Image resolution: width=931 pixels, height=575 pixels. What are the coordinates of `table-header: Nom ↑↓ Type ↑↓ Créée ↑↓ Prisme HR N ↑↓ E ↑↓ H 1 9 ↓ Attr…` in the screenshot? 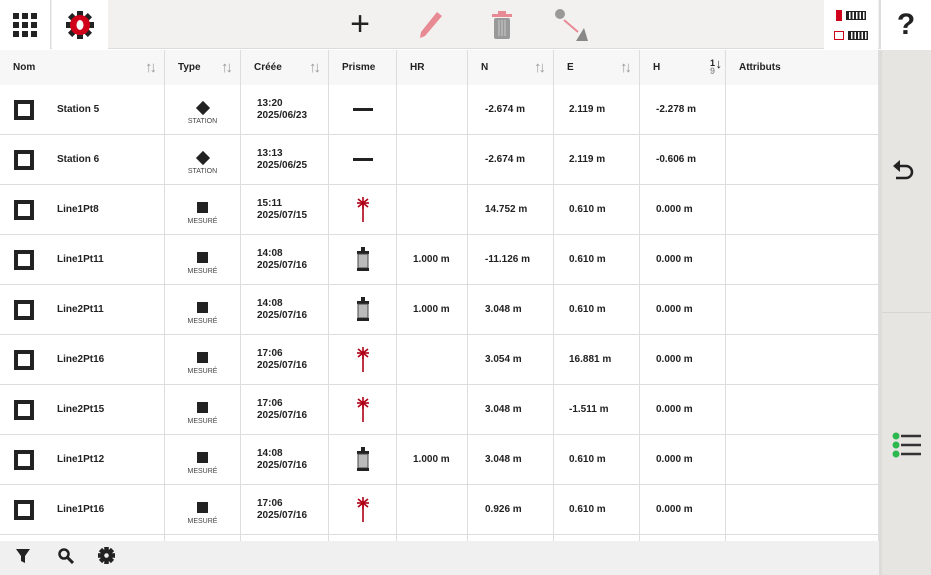 It's located at (439, 67).